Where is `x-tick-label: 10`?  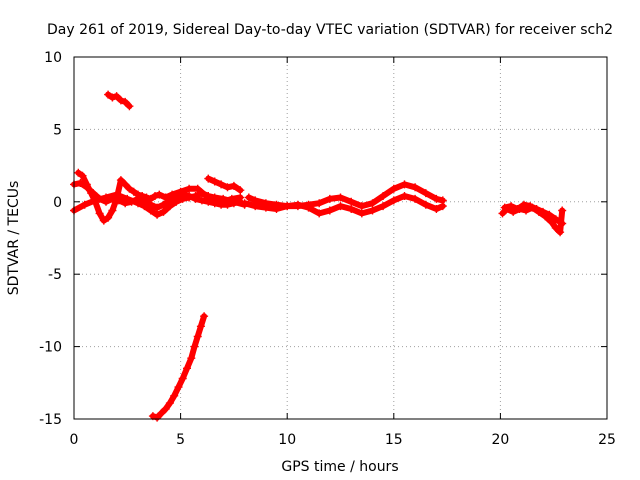 x-tick-label: 10 is located at coordinates (287, 440).